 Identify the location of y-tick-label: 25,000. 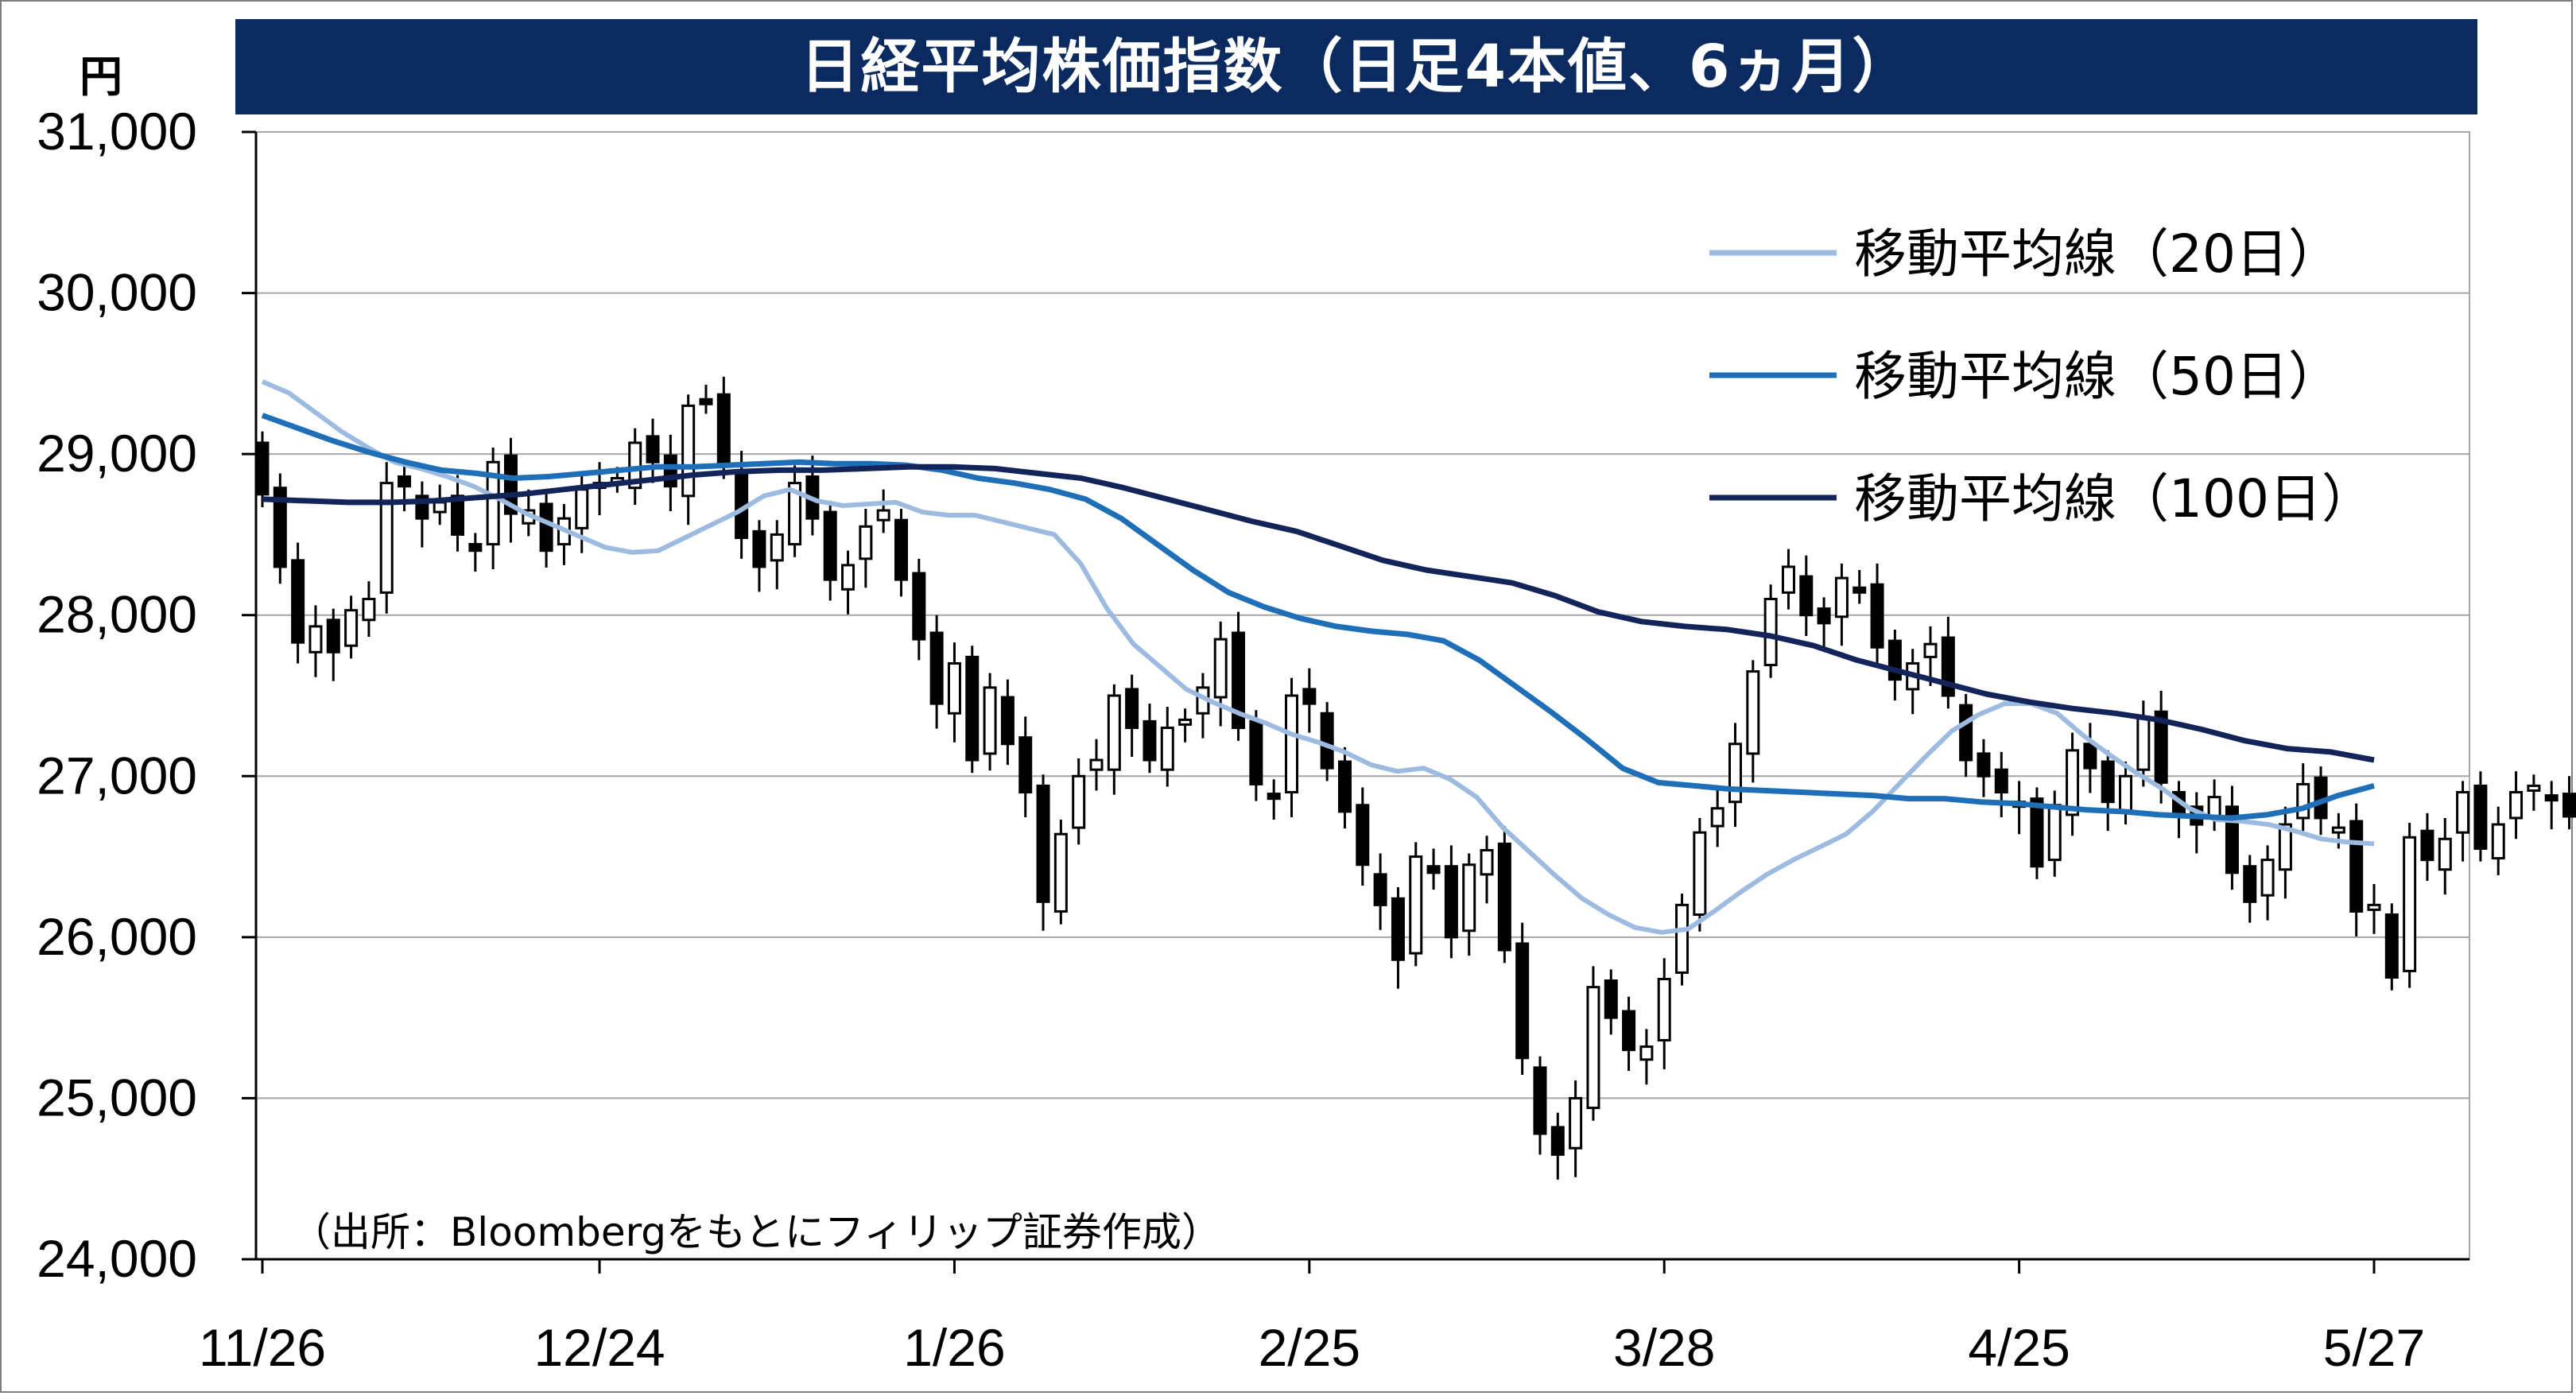
(117, 1097).